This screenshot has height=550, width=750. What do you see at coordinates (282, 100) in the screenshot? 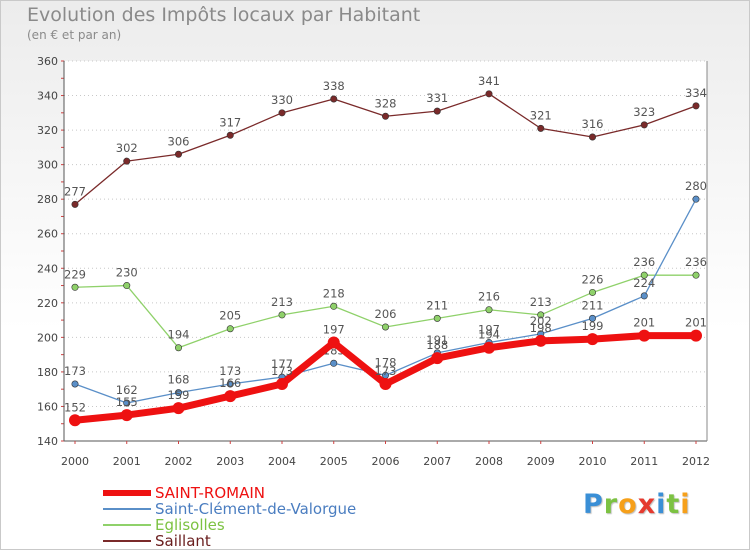
I see `data-label-saillant-2004: 330` at bounding box center [282, 100].